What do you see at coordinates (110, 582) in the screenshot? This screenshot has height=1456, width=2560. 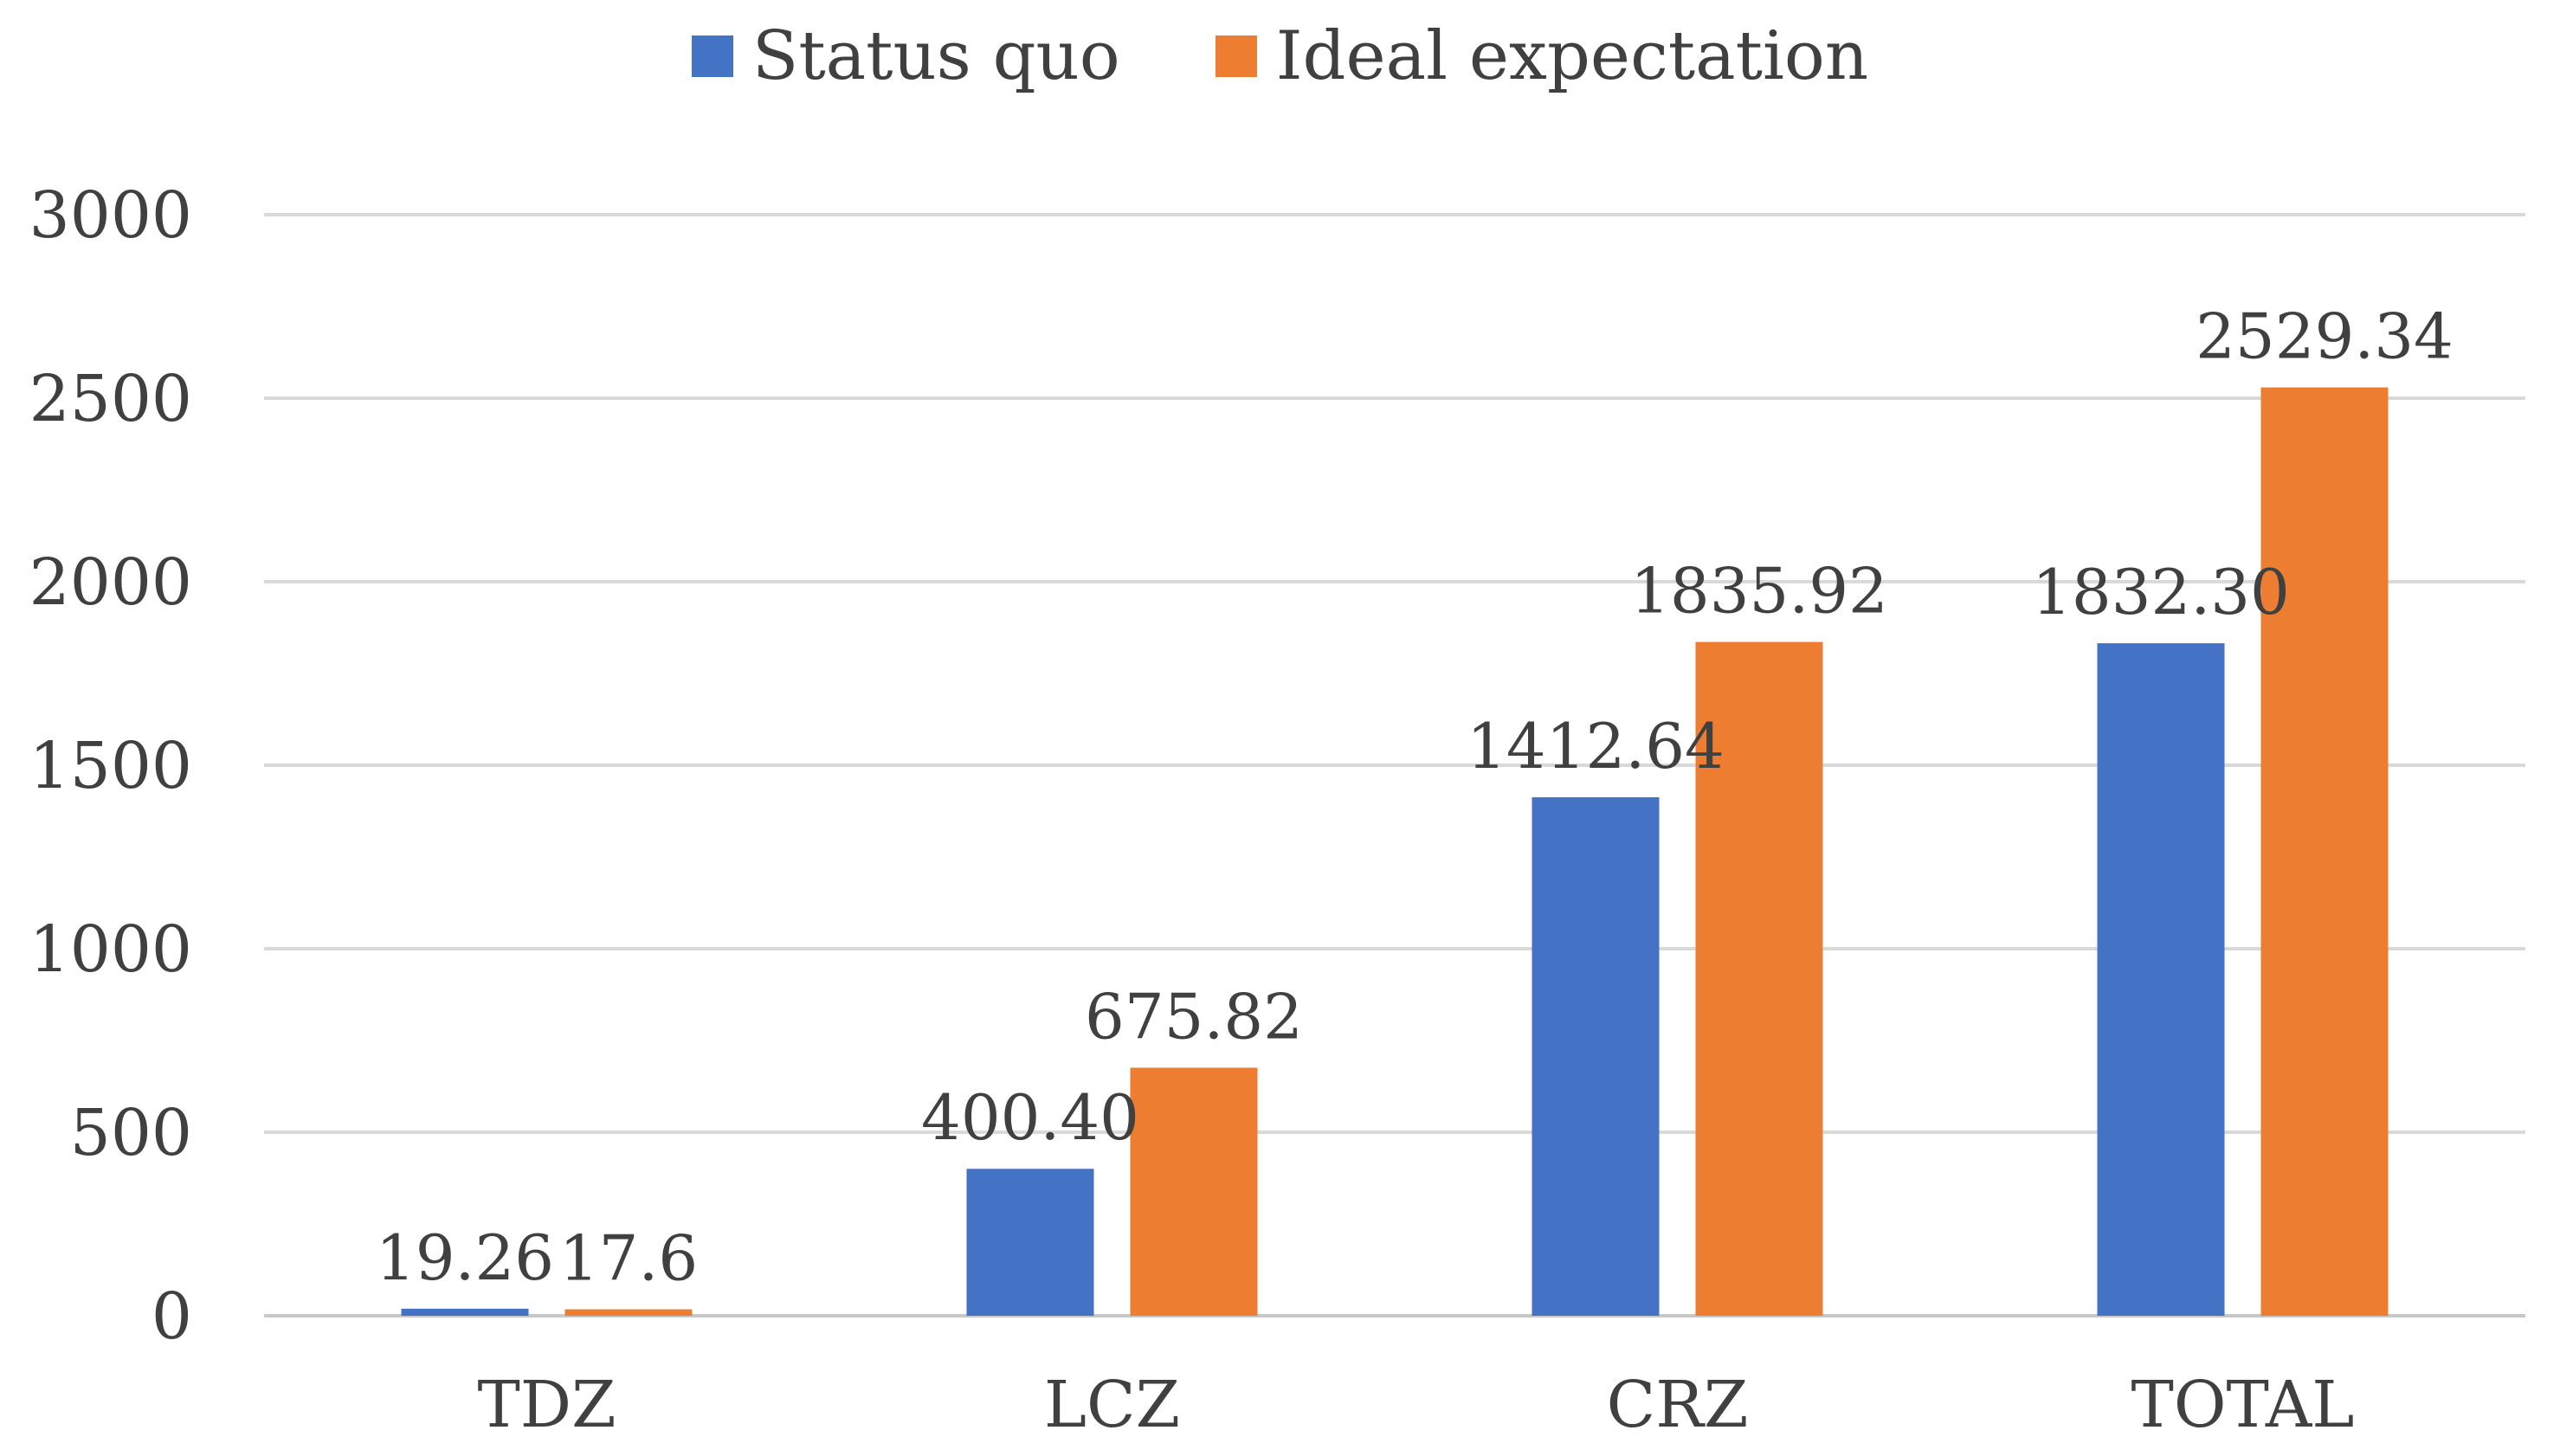 I see `y-tick-label-2000: 2000` at bounding box center [110, 582].